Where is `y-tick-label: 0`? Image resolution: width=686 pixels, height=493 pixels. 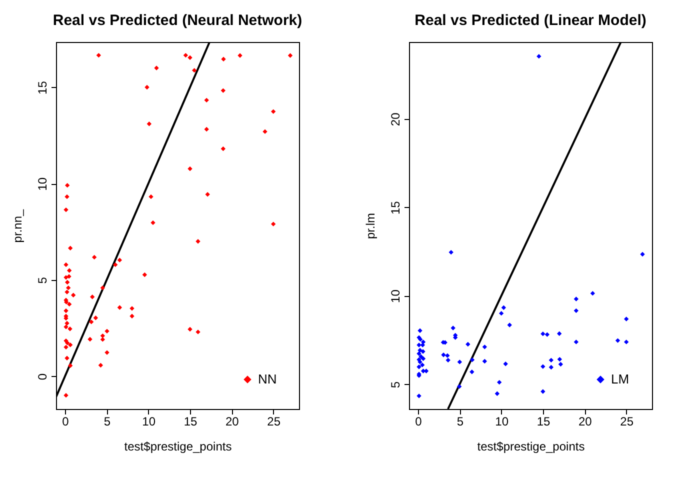 y-tick-label: 0 is located at coordinates (43, 376).